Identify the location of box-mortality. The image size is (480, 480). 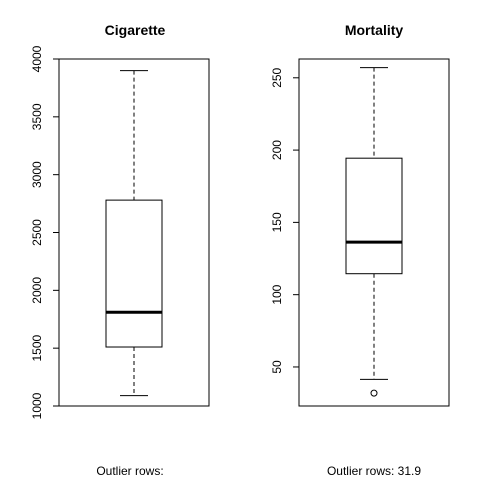
(374, 232).